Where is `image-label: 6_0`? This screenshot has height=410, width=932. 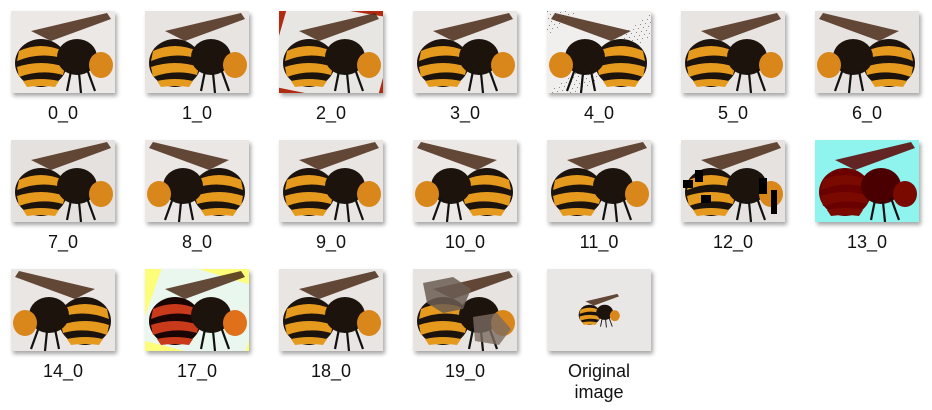 image-label: 6_0 is located at coordinates (867, 113).